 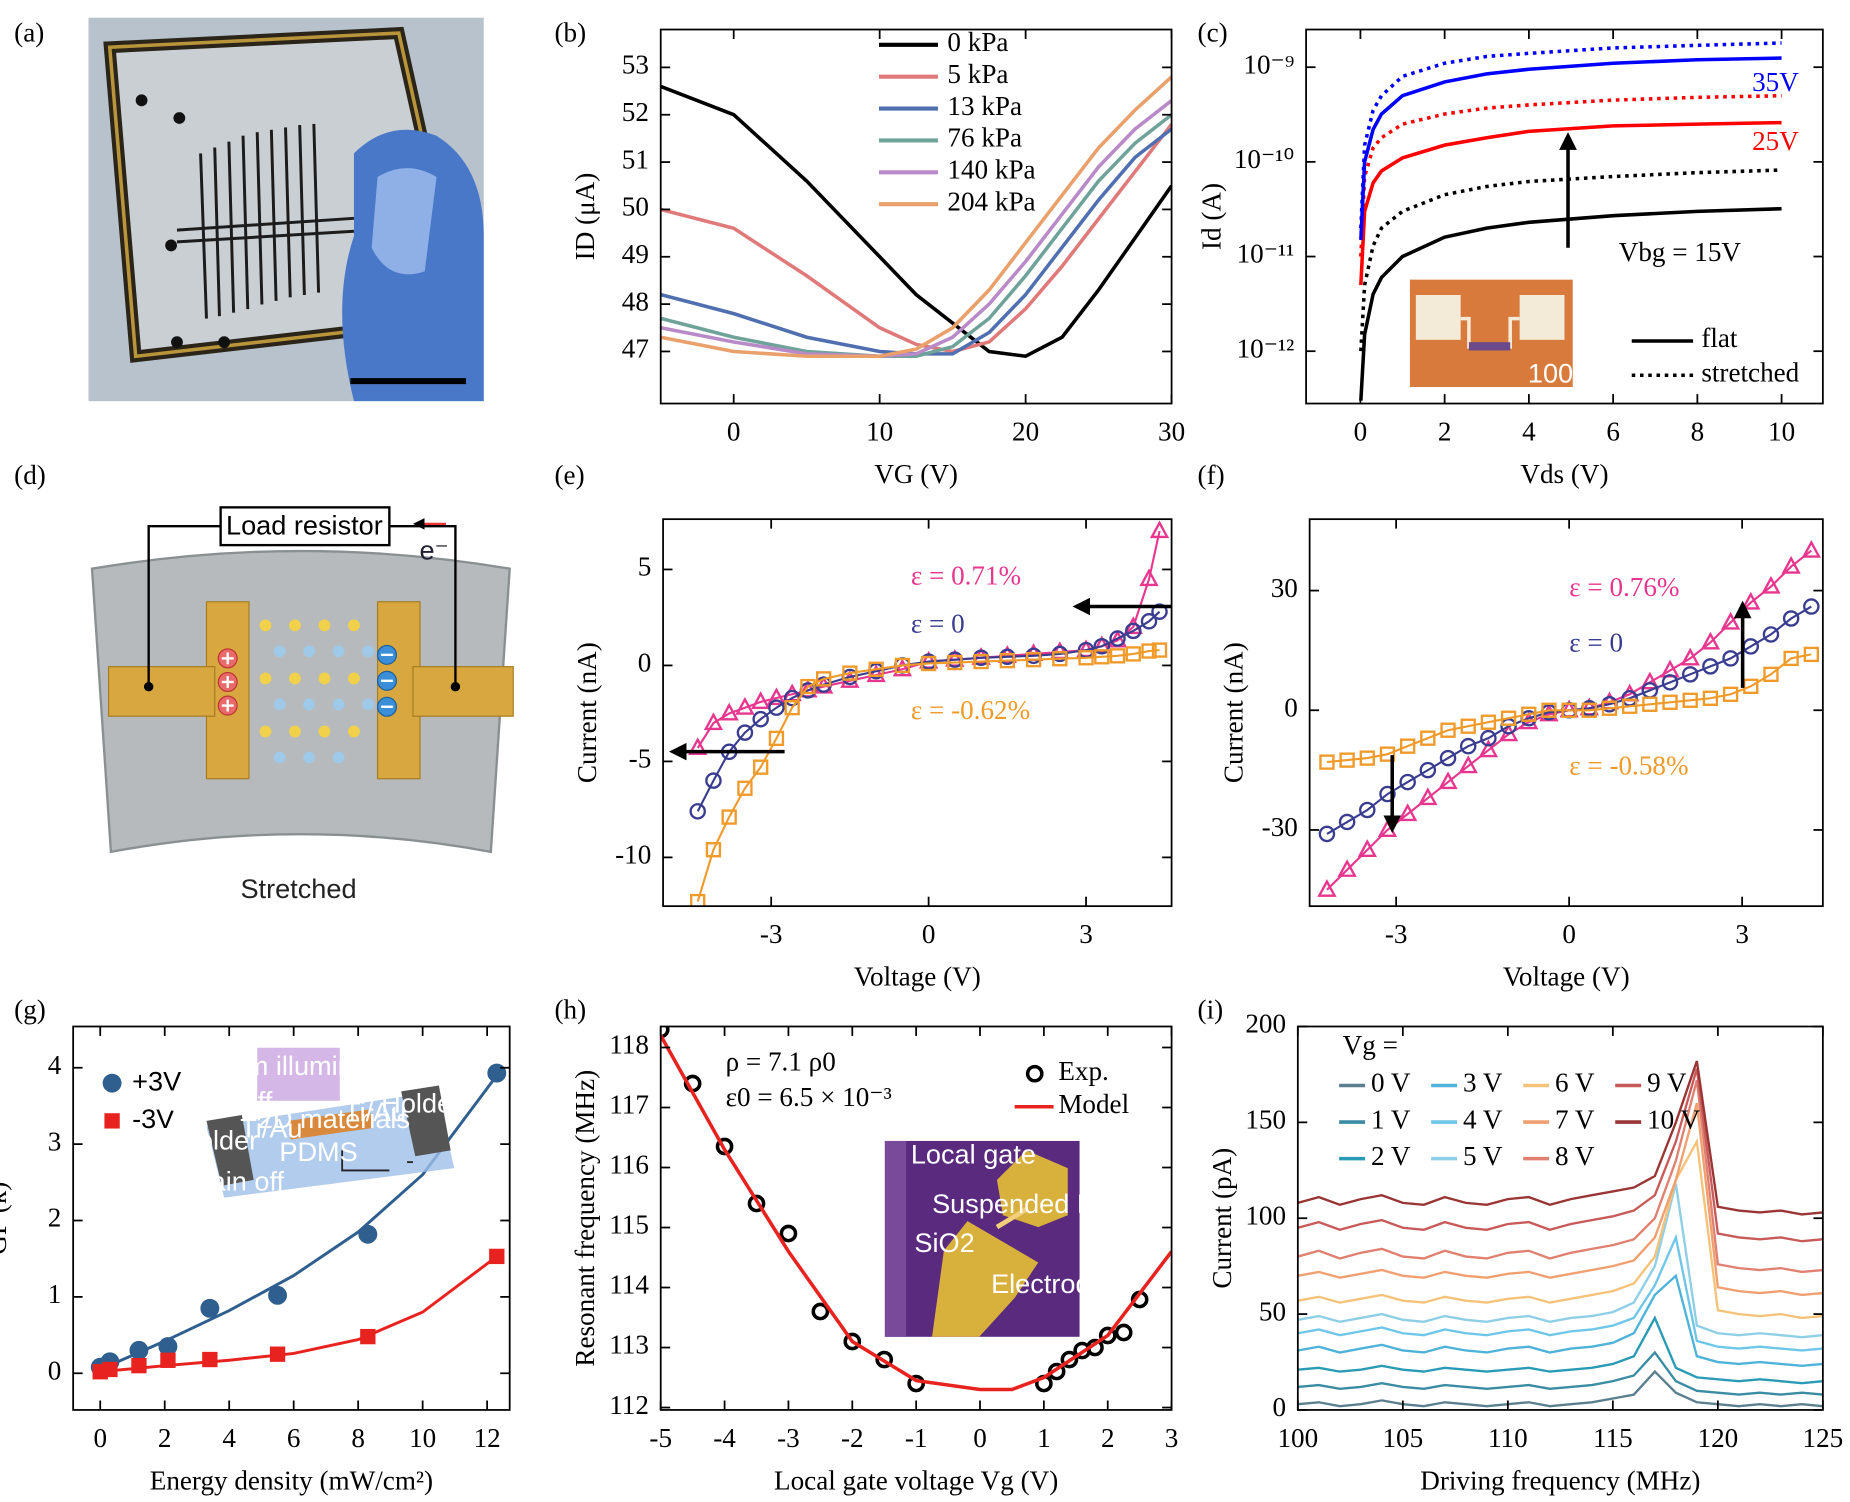 I want to click on legend-label: 13 kPa, so click(x=984, y=106).